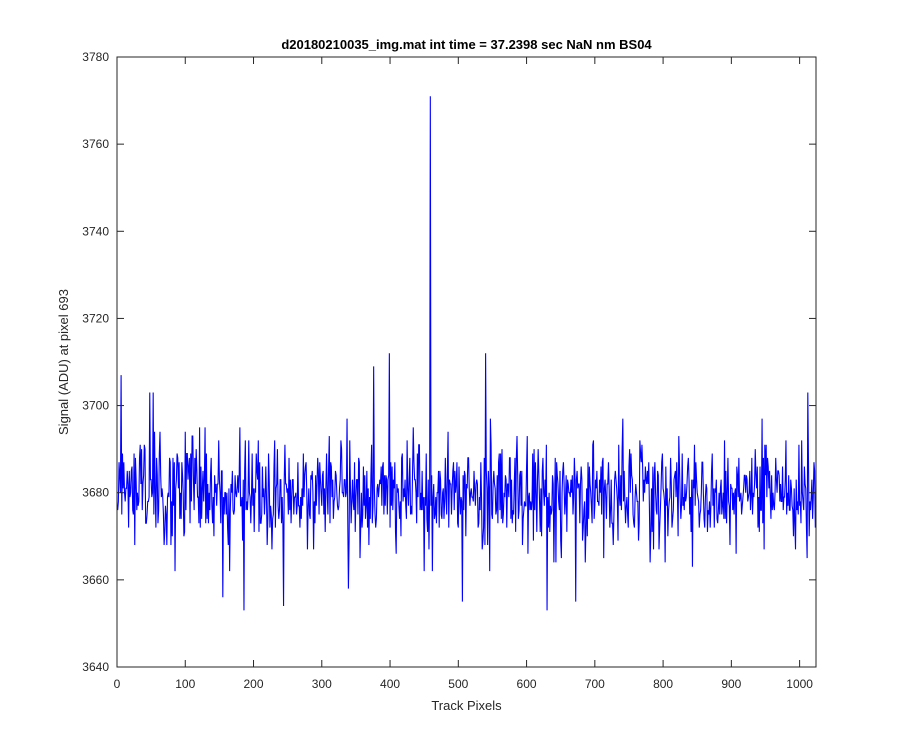 The image size is (900, 755). I want to click on y-axis-label: Signal (ADU) at pixel 693, so click(63, 362).